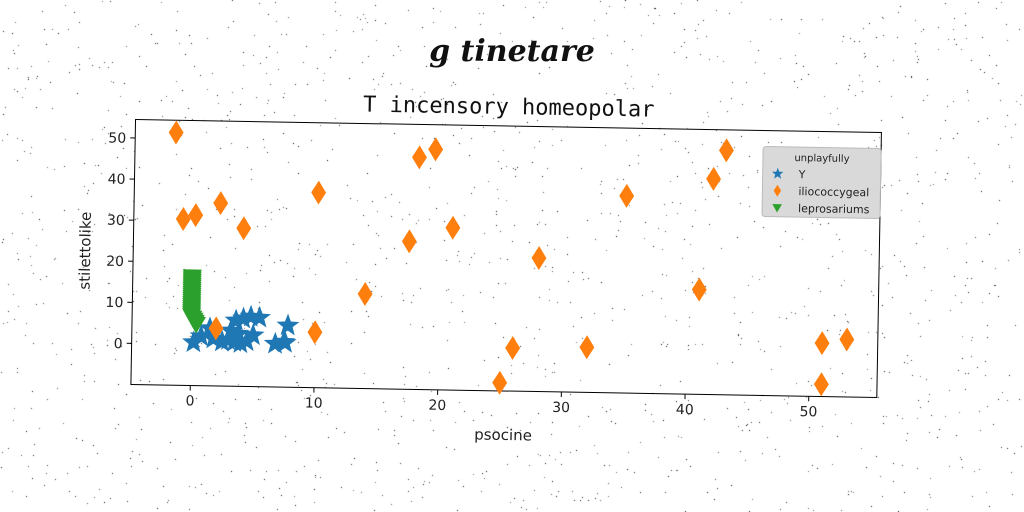 The height and width of the screenshot is (512, 1024). Describe the element at coordinates (777, 208) in the screenshot. I see `legend-marker-leprosariums` at that location.